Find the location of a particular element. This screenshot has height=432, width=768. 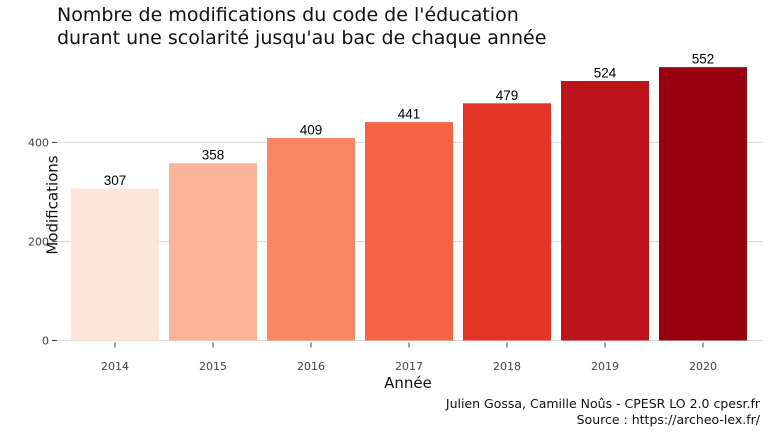

x-tick-label: 2018 is located at coordinates (507, 366).